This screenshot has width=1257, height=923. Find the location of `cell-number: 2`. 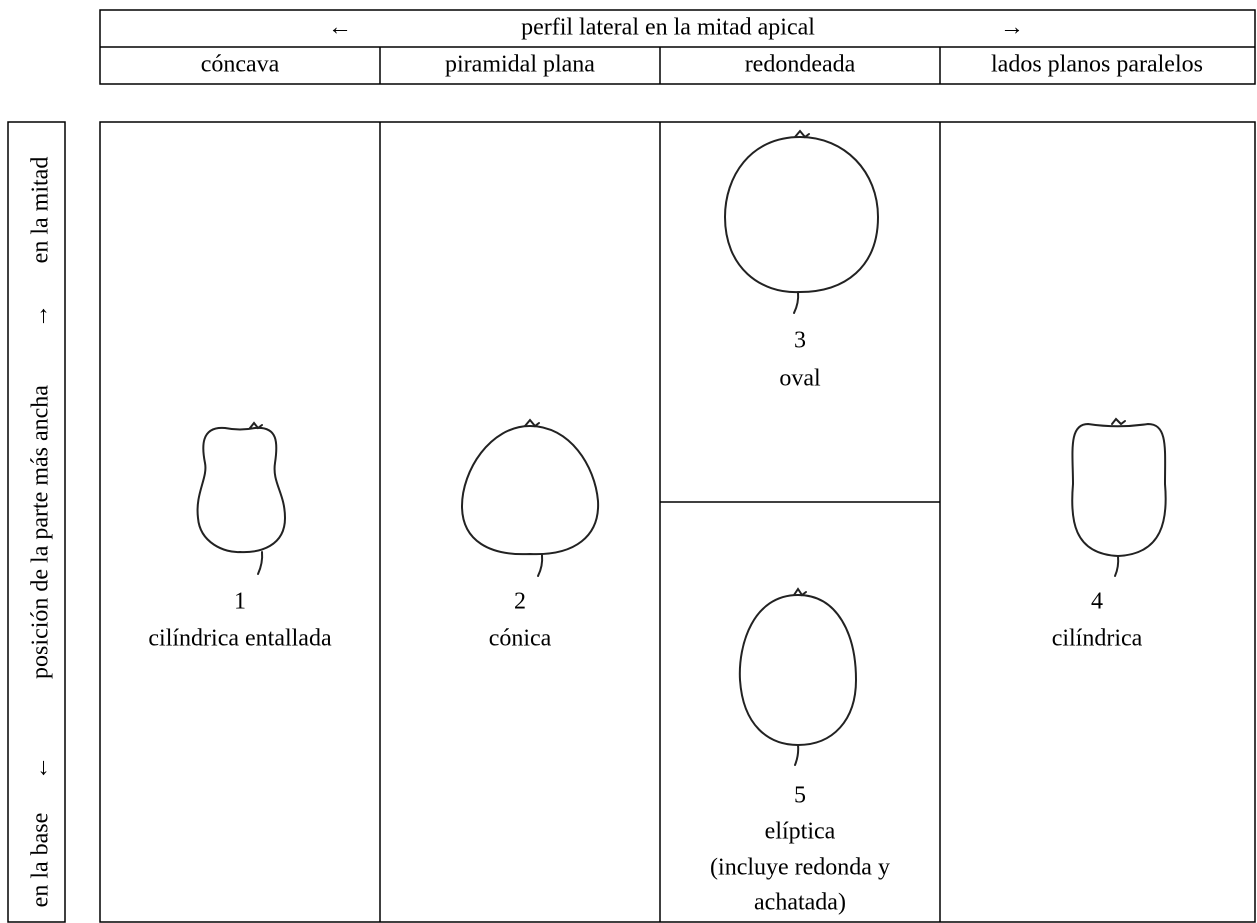

cell-number: 2 is located at coordinates (520, 602).